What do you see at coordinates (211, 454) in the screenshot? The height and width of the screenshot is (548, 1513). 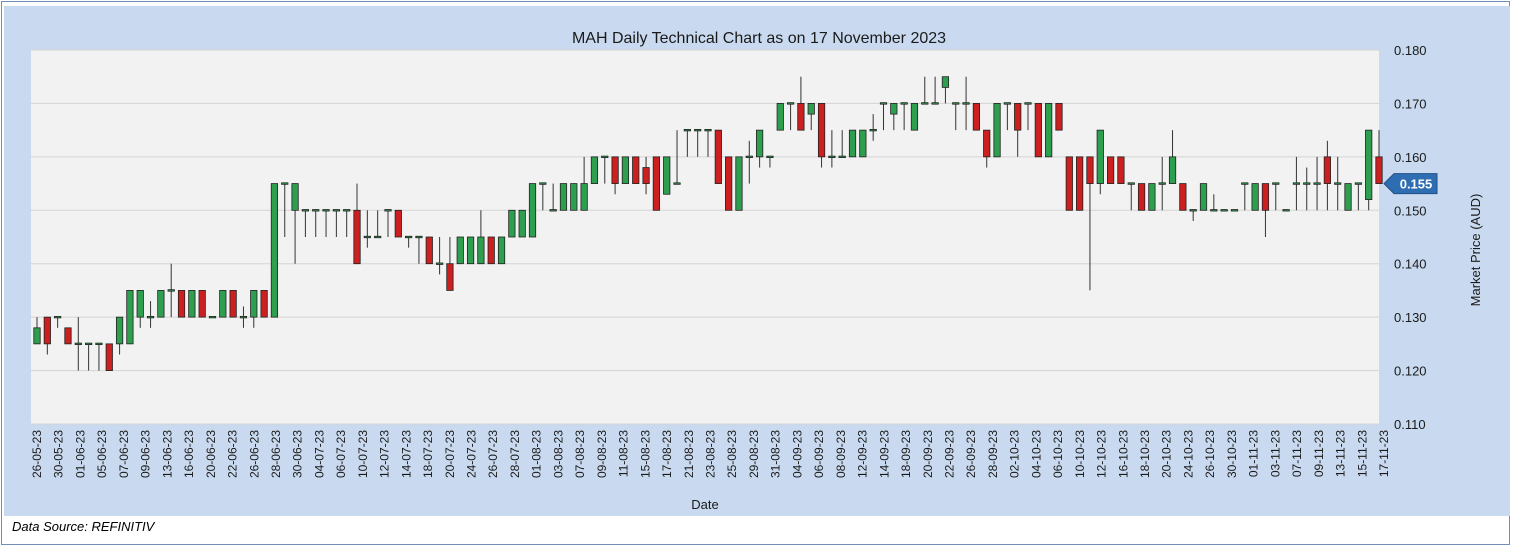 I see `x-tick-label: 20-06-23` at bounding box center [211, 454].